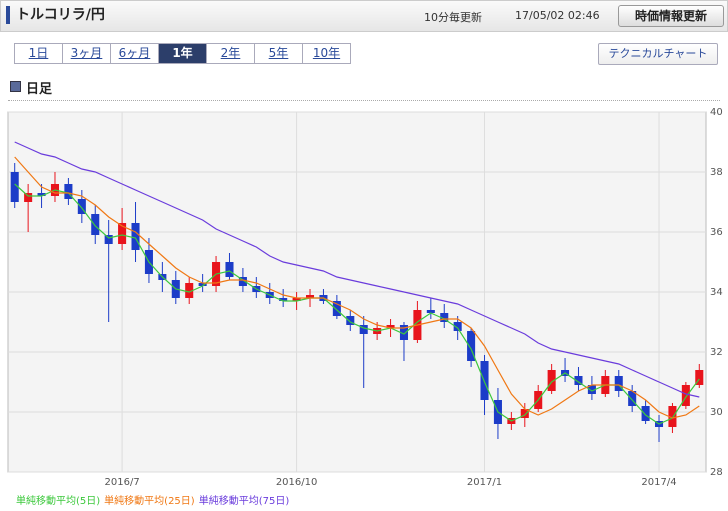 The height and width of the screenshot is (511, 728). Describe the element at coordinates (453, 17) in the screenshot. I see `update-interval: 10分毎更新` at that location.